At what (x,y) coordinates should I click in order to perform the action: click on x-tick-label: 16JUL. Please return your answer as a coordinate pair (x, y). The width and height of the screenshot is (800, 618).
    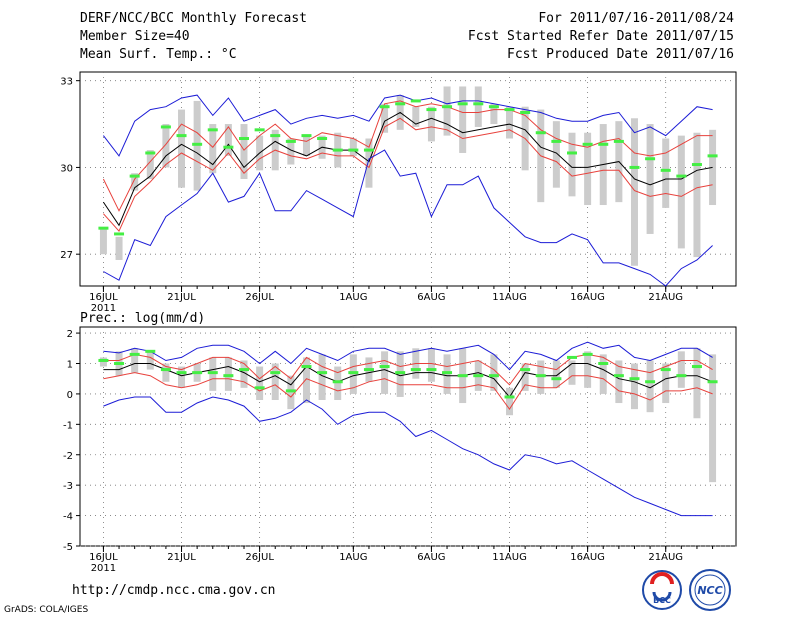
    Looking at the image, I should click on (103, 557).